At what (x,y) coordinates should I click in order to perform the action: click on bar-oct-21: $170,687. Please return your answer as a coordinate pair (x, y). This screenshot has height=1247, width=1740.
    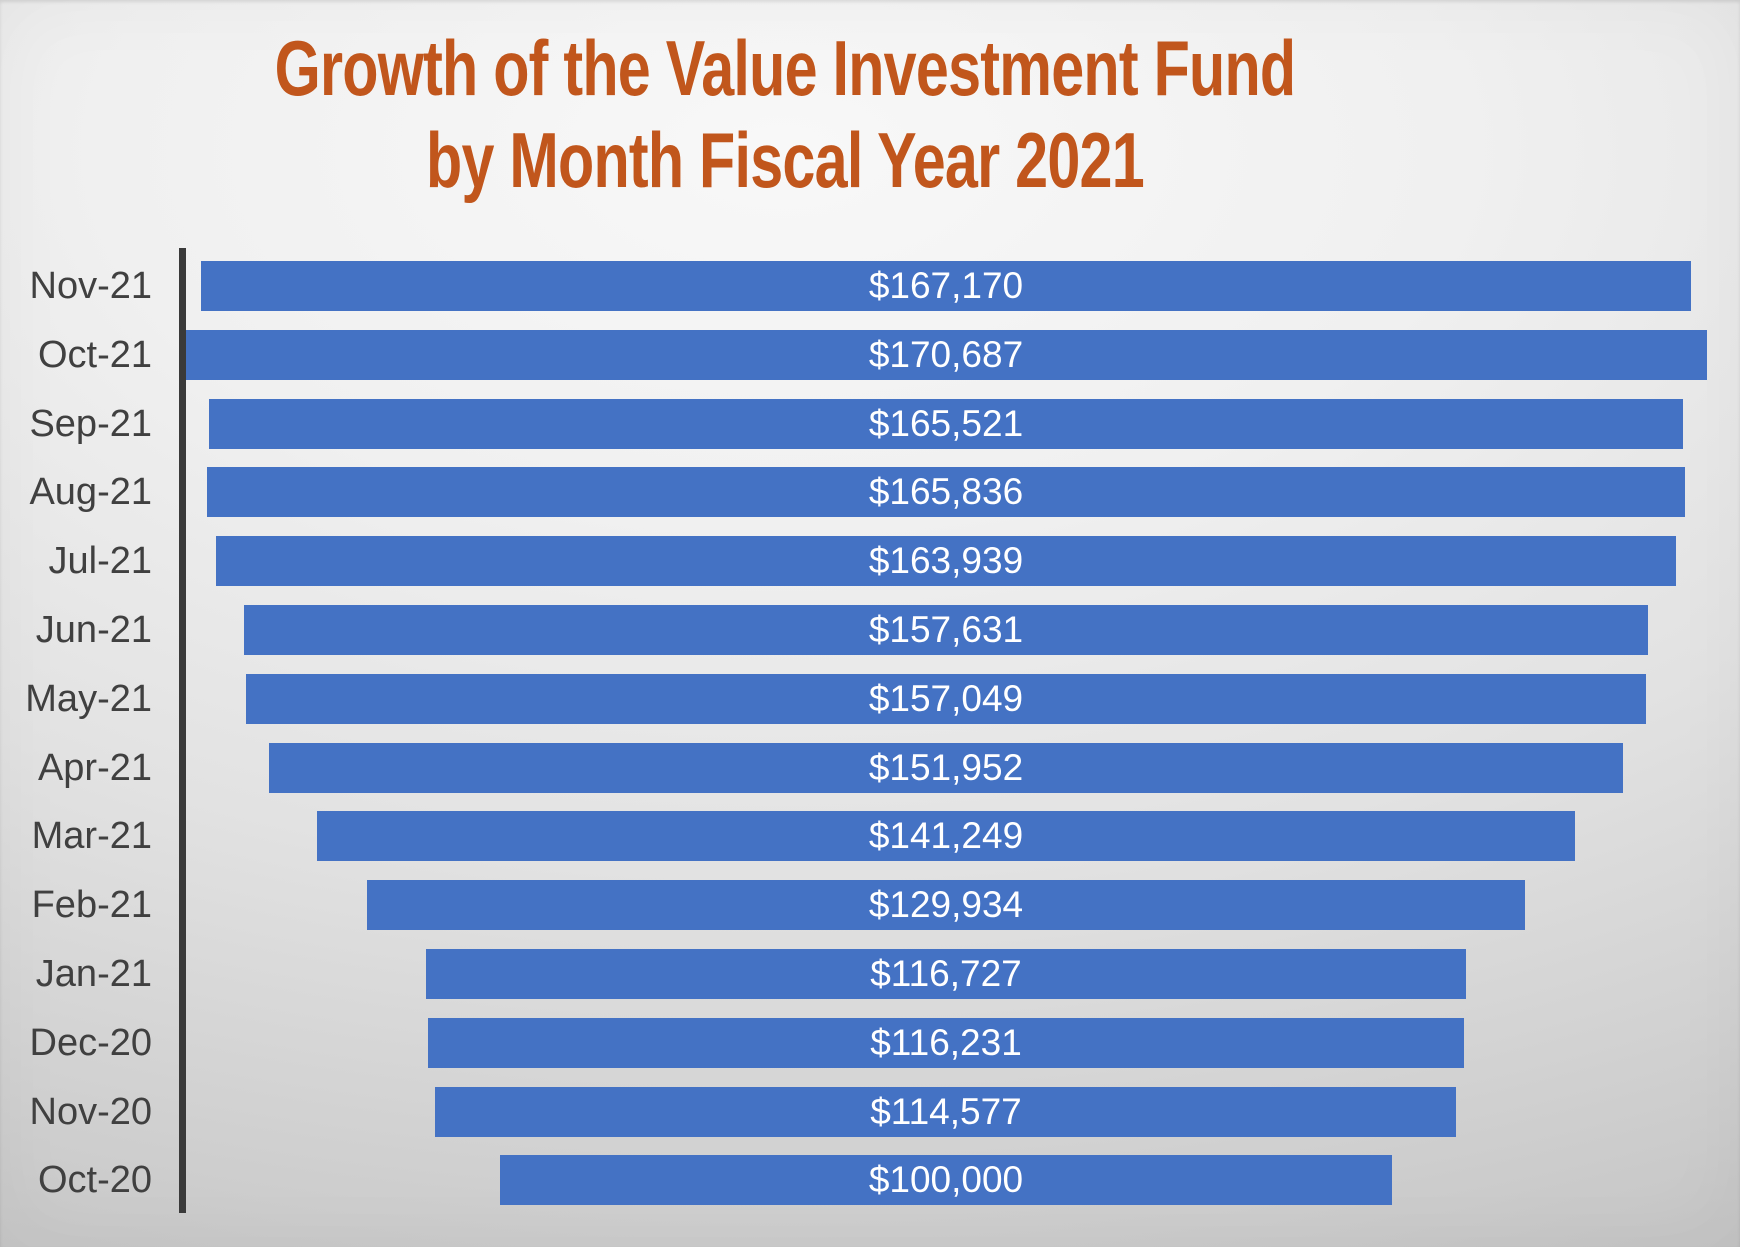
    Looking at the image, I should click on (946, 354).